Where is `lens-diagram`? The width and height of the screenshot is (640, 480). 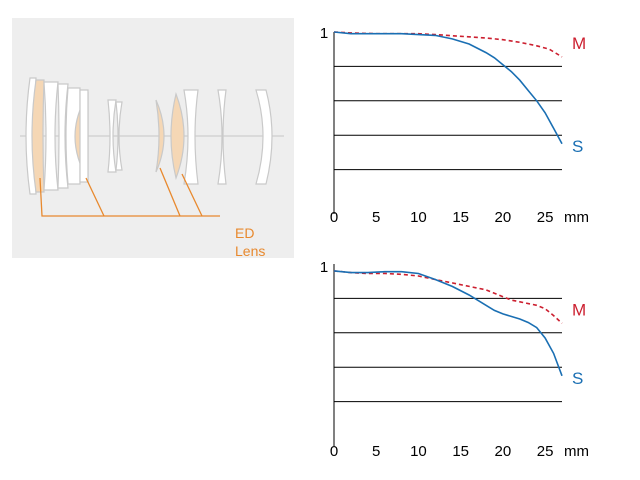
lens-diagram is located at coordinates (152, 147).